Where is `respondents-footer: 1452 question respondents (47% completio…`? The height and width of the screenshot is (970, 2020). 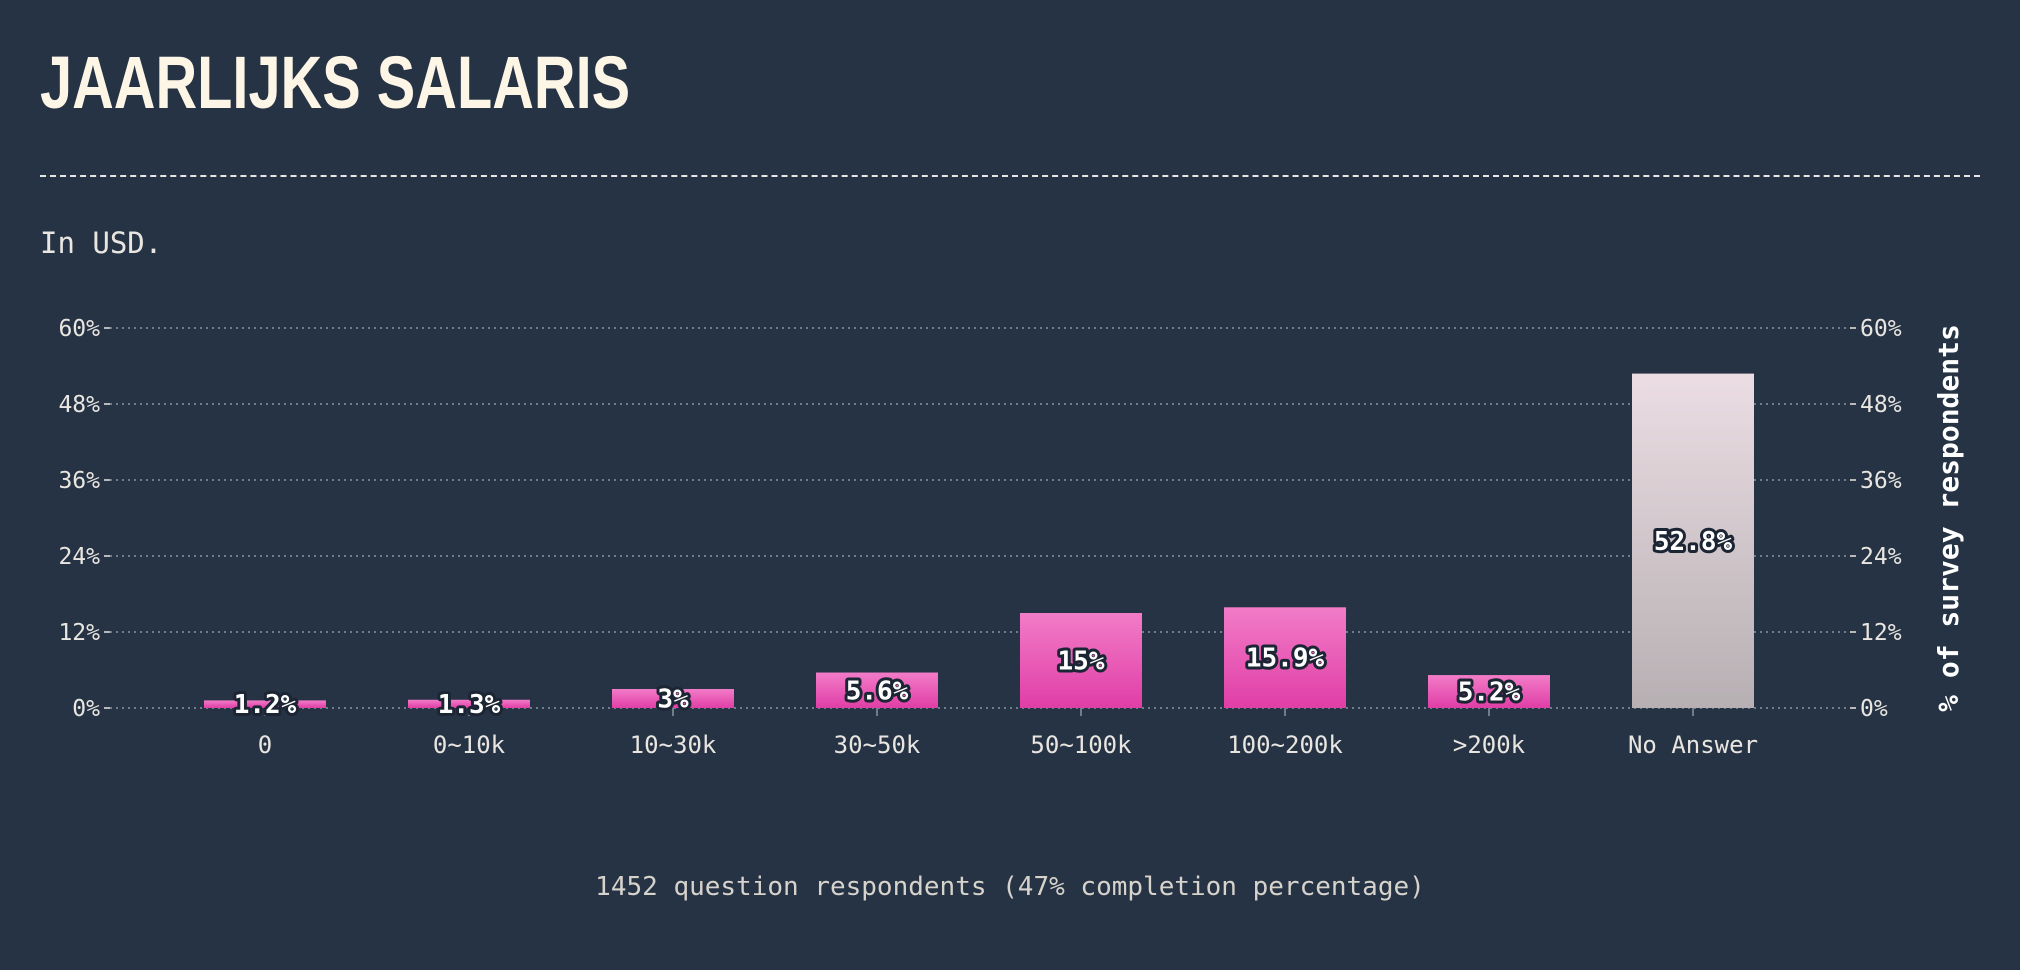
respondents-footer: 1452 question respondents (47% completio… is located at coordinates (1010, 887).